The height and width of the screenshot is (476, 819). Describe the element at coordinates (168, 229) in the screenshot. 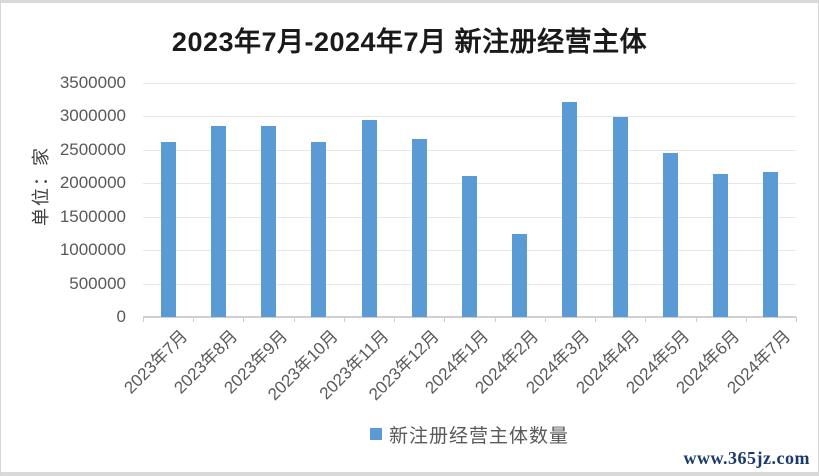

I see `bar-2023年7月` at that location.